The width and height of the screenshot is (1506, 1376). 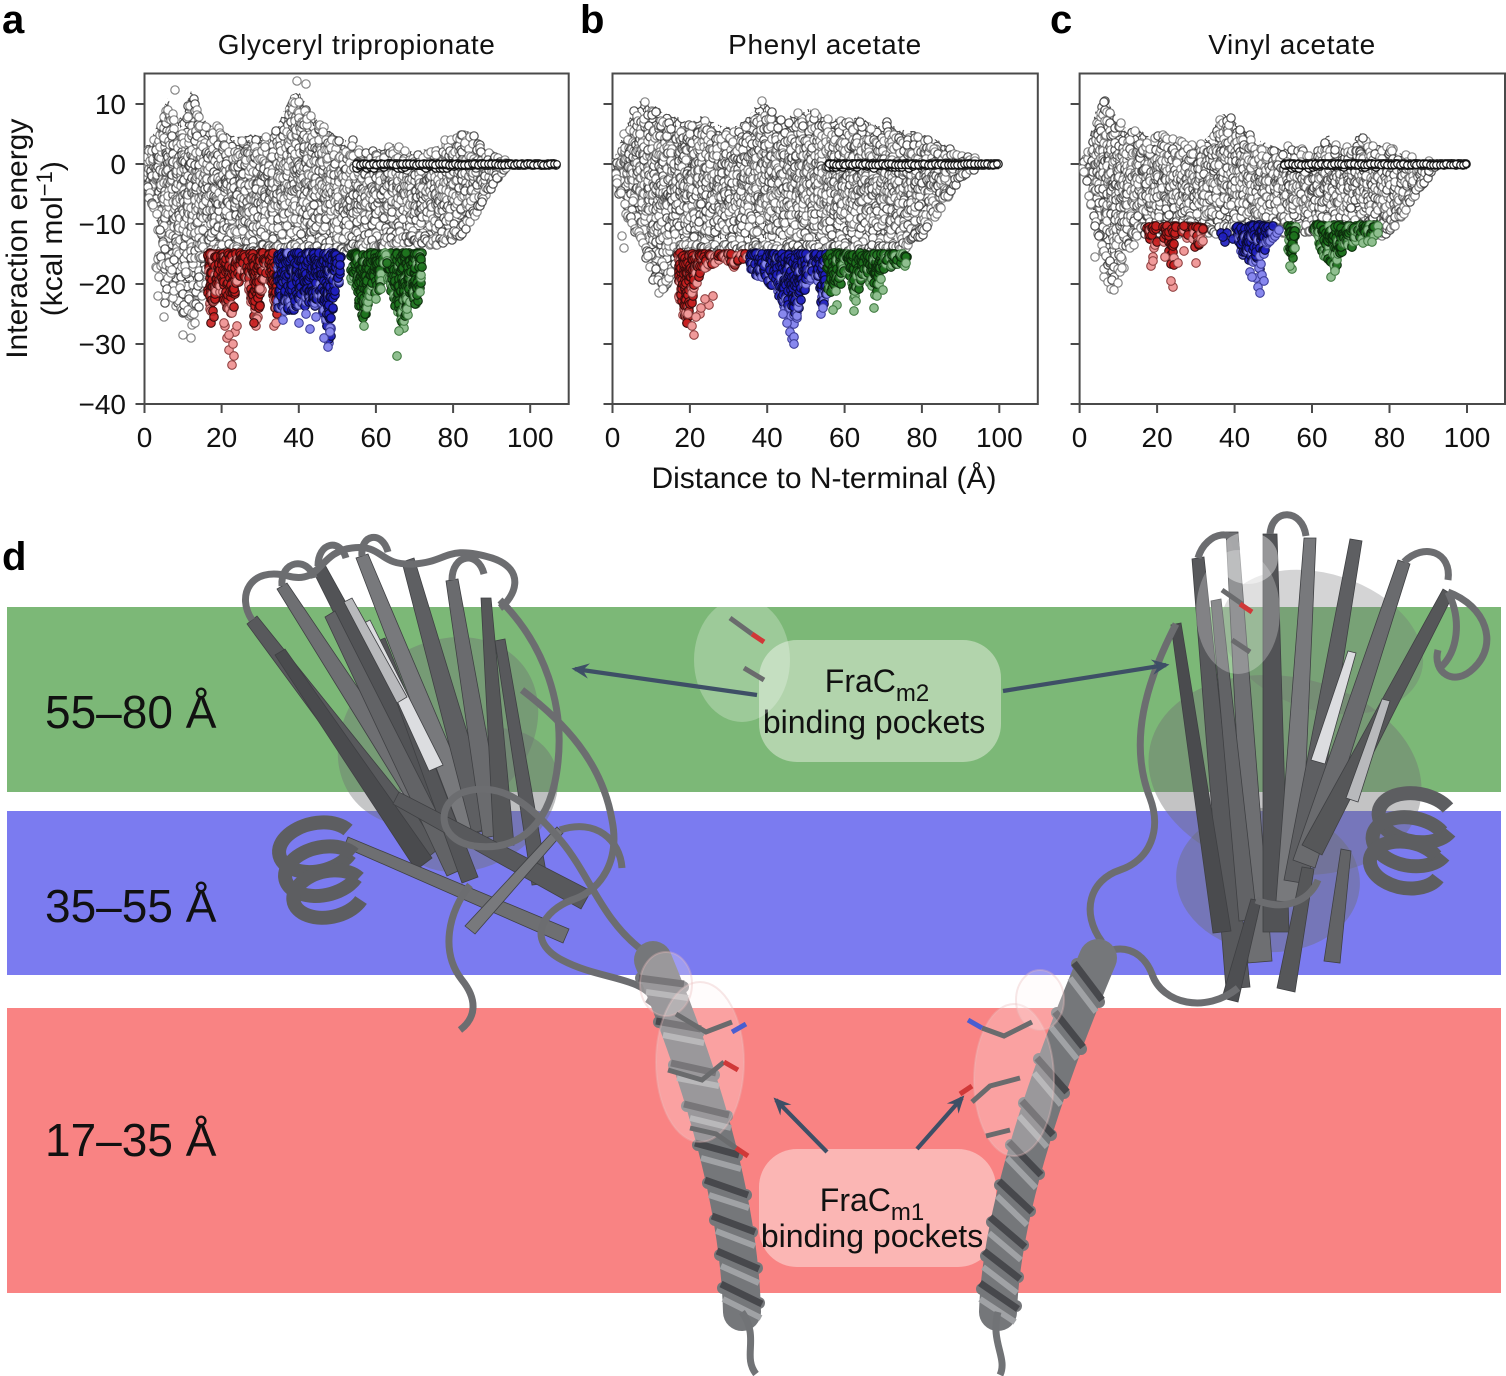 I want to click on svg-text: Phenyl acetate, so click(x=825, y=44).